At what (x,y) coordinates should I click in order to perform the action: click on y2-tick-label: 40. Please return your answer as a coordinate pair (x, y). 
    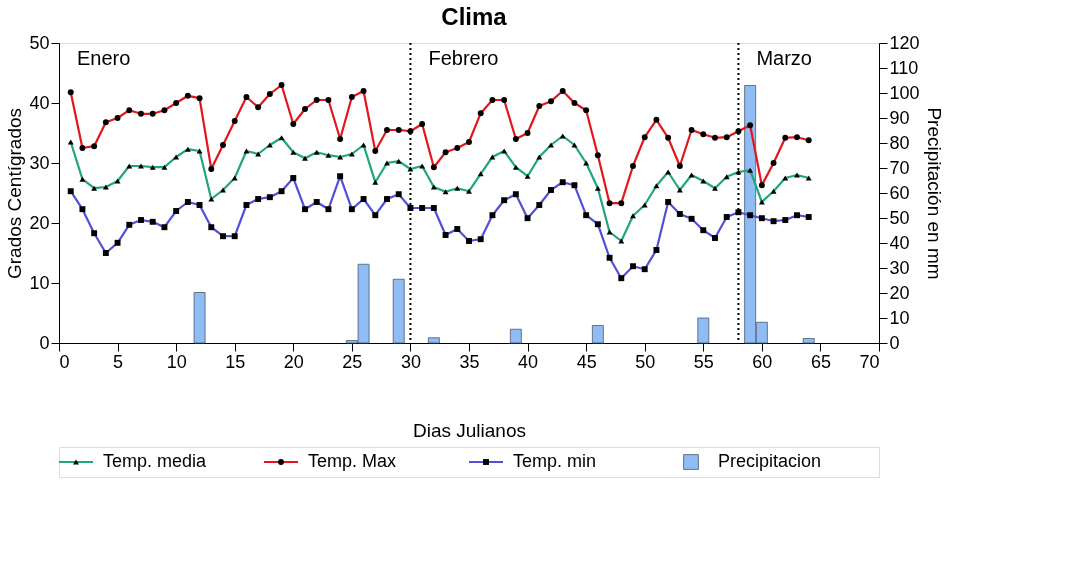
    Looking at the image, I should click on (899, 242).